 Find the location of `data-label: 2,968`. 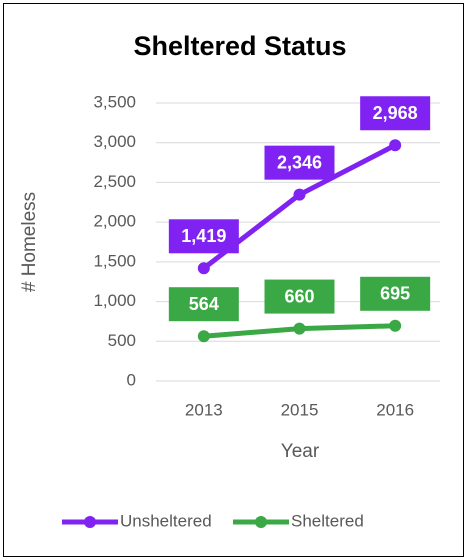

data-label: 2,968 is located at coordinates (395, 113).